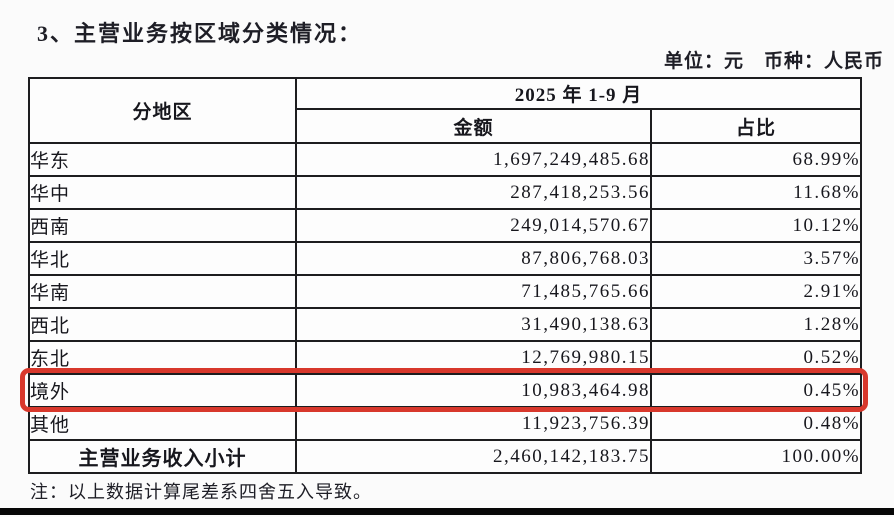 The image size is (894, 517). Describe the element at coordinates (756, 456) in the screenshot. I see `total-share-cell: 100.00%` at that location.